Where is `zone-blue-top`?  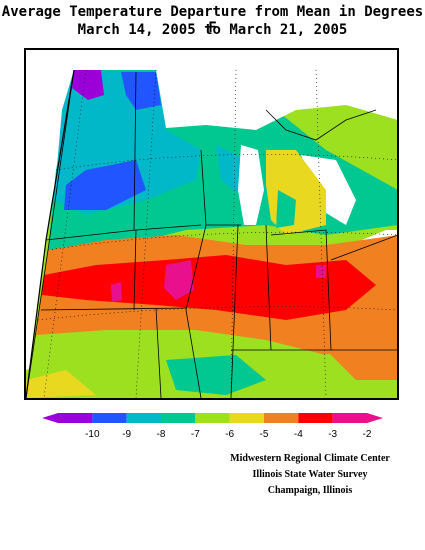 zone-blue-top is located at coordinates (141, 91).